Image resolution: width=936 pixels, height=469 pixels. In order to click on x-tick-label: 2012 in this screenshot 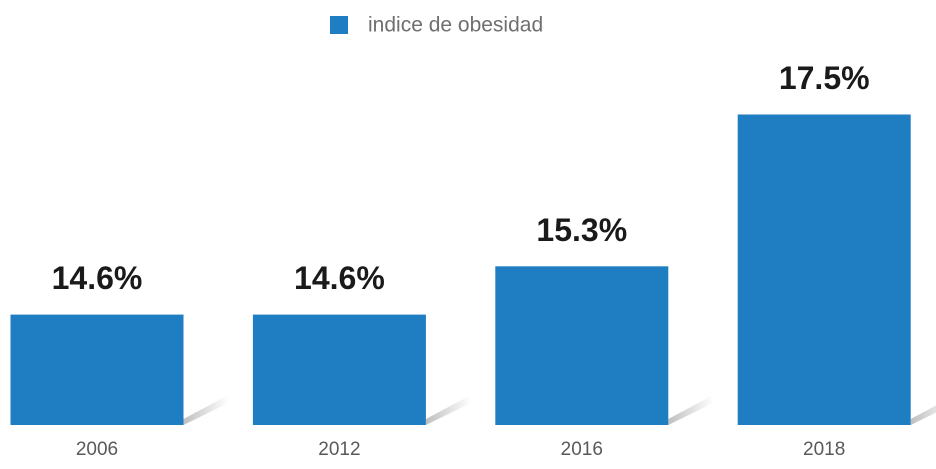, I will do `click(339, 449)`.